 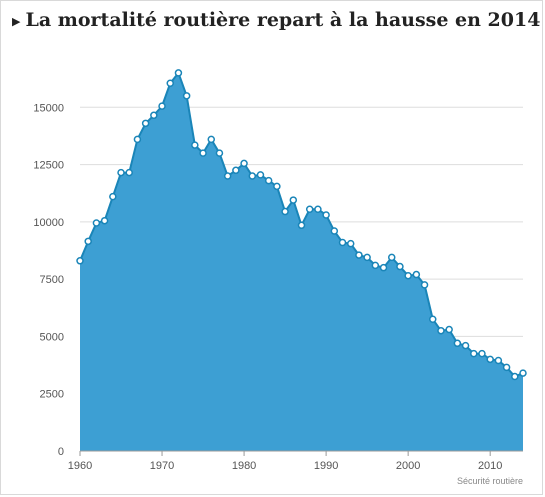 I want to click on y-axis-ticks: 0 2500 5000 7500 10000 12500 15000, so click(x=48, y=280).